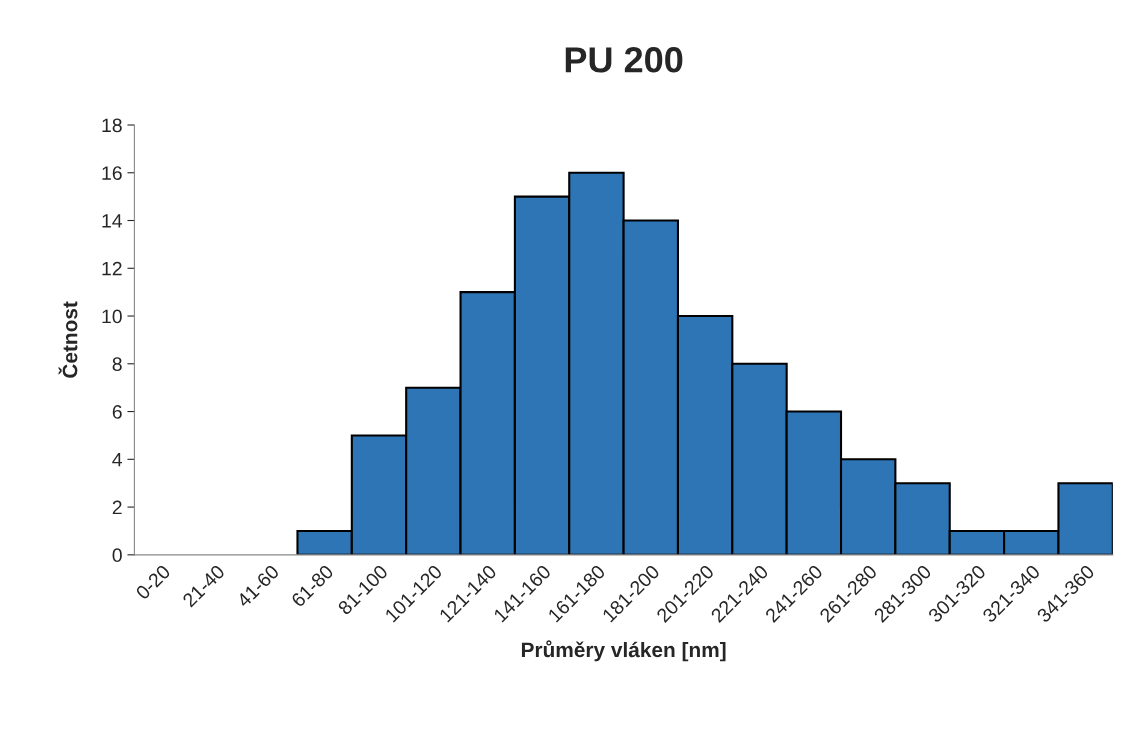 Image resolution: width=1139 pixels, height=731 pixels. Describe the element at coordinates (112, 221) in the screenshot. I see `y-tick-label: 14` at that location.